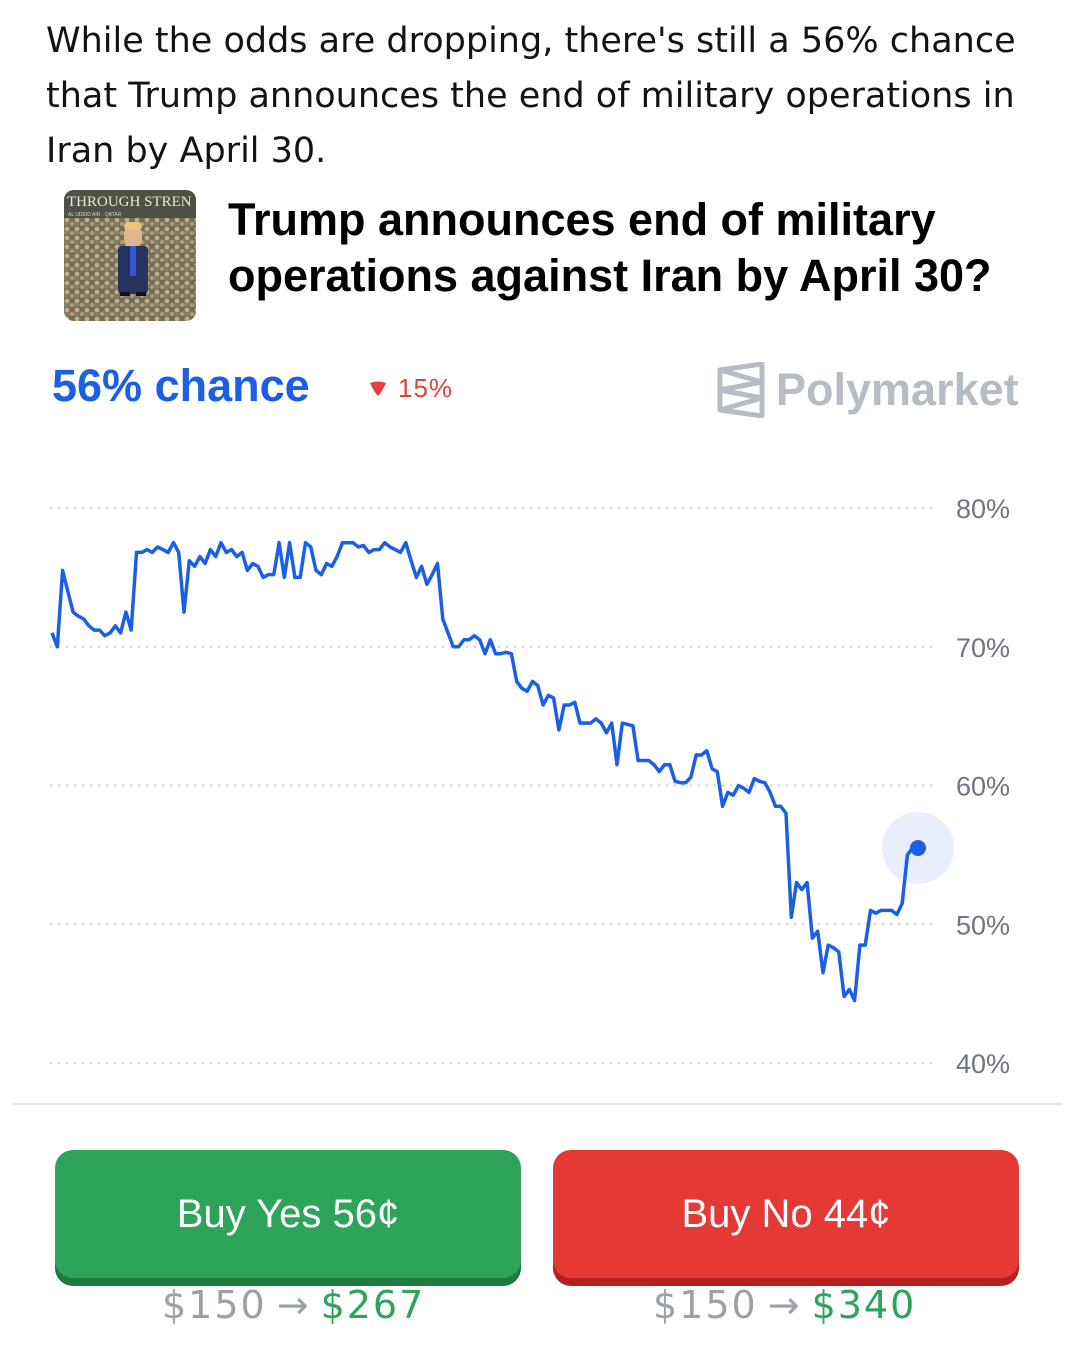  I want to click on y-tick-label: 50%, so click(983, 925).